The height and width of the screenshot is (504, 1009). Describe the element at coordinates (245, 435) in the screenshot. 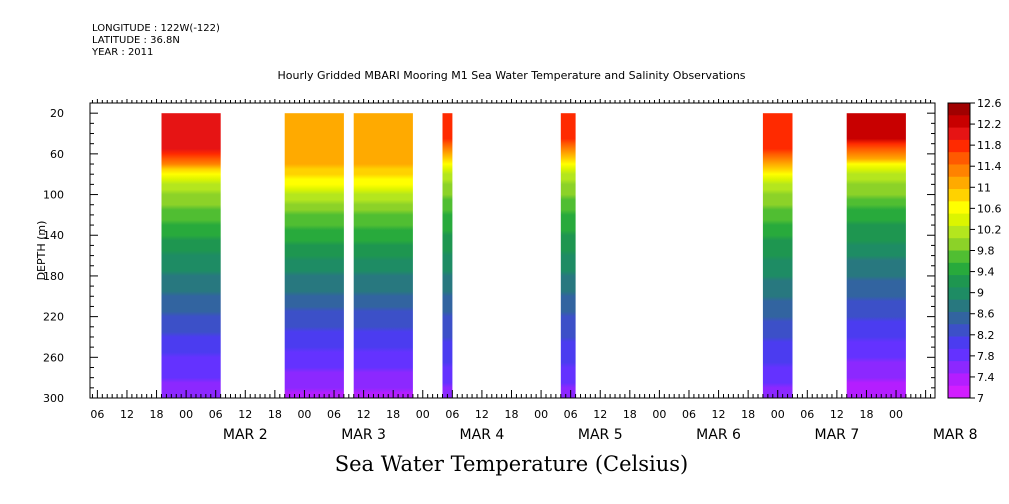

I see `x-day-label: MAR 2` at that location.